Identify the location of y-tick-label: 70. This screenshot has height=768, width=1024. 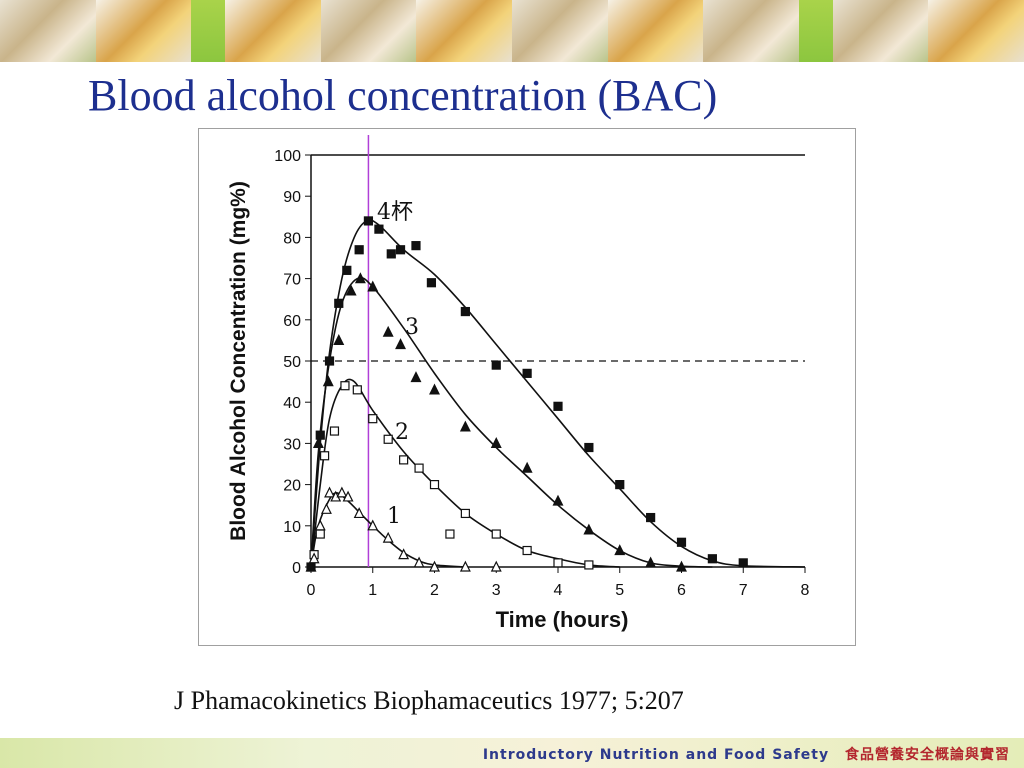
(292, 280).